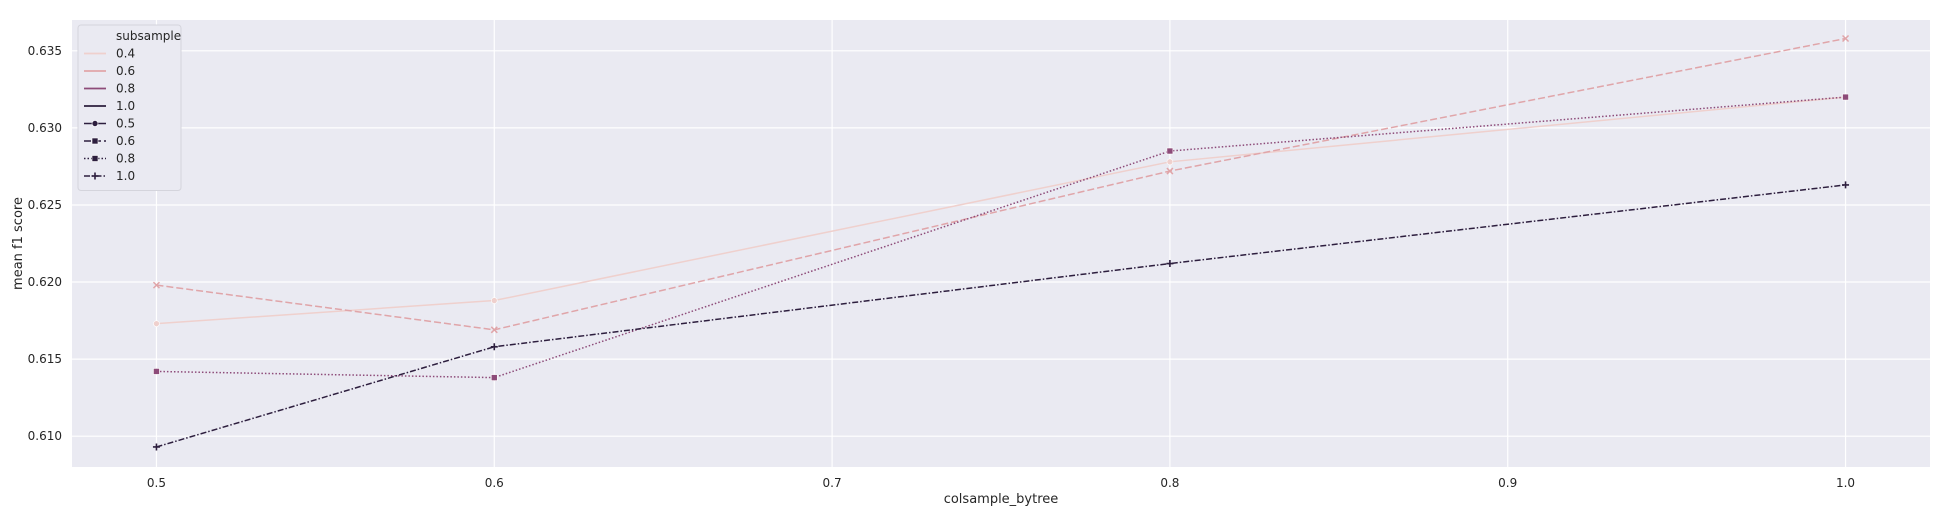 Image resolution: width=1958 pixels, height=522 pixels. What do you see at coordinates (1845, 483) in the screenshot?
I see `x-tick-label: 1.0` at bounding box center [1845, 483].